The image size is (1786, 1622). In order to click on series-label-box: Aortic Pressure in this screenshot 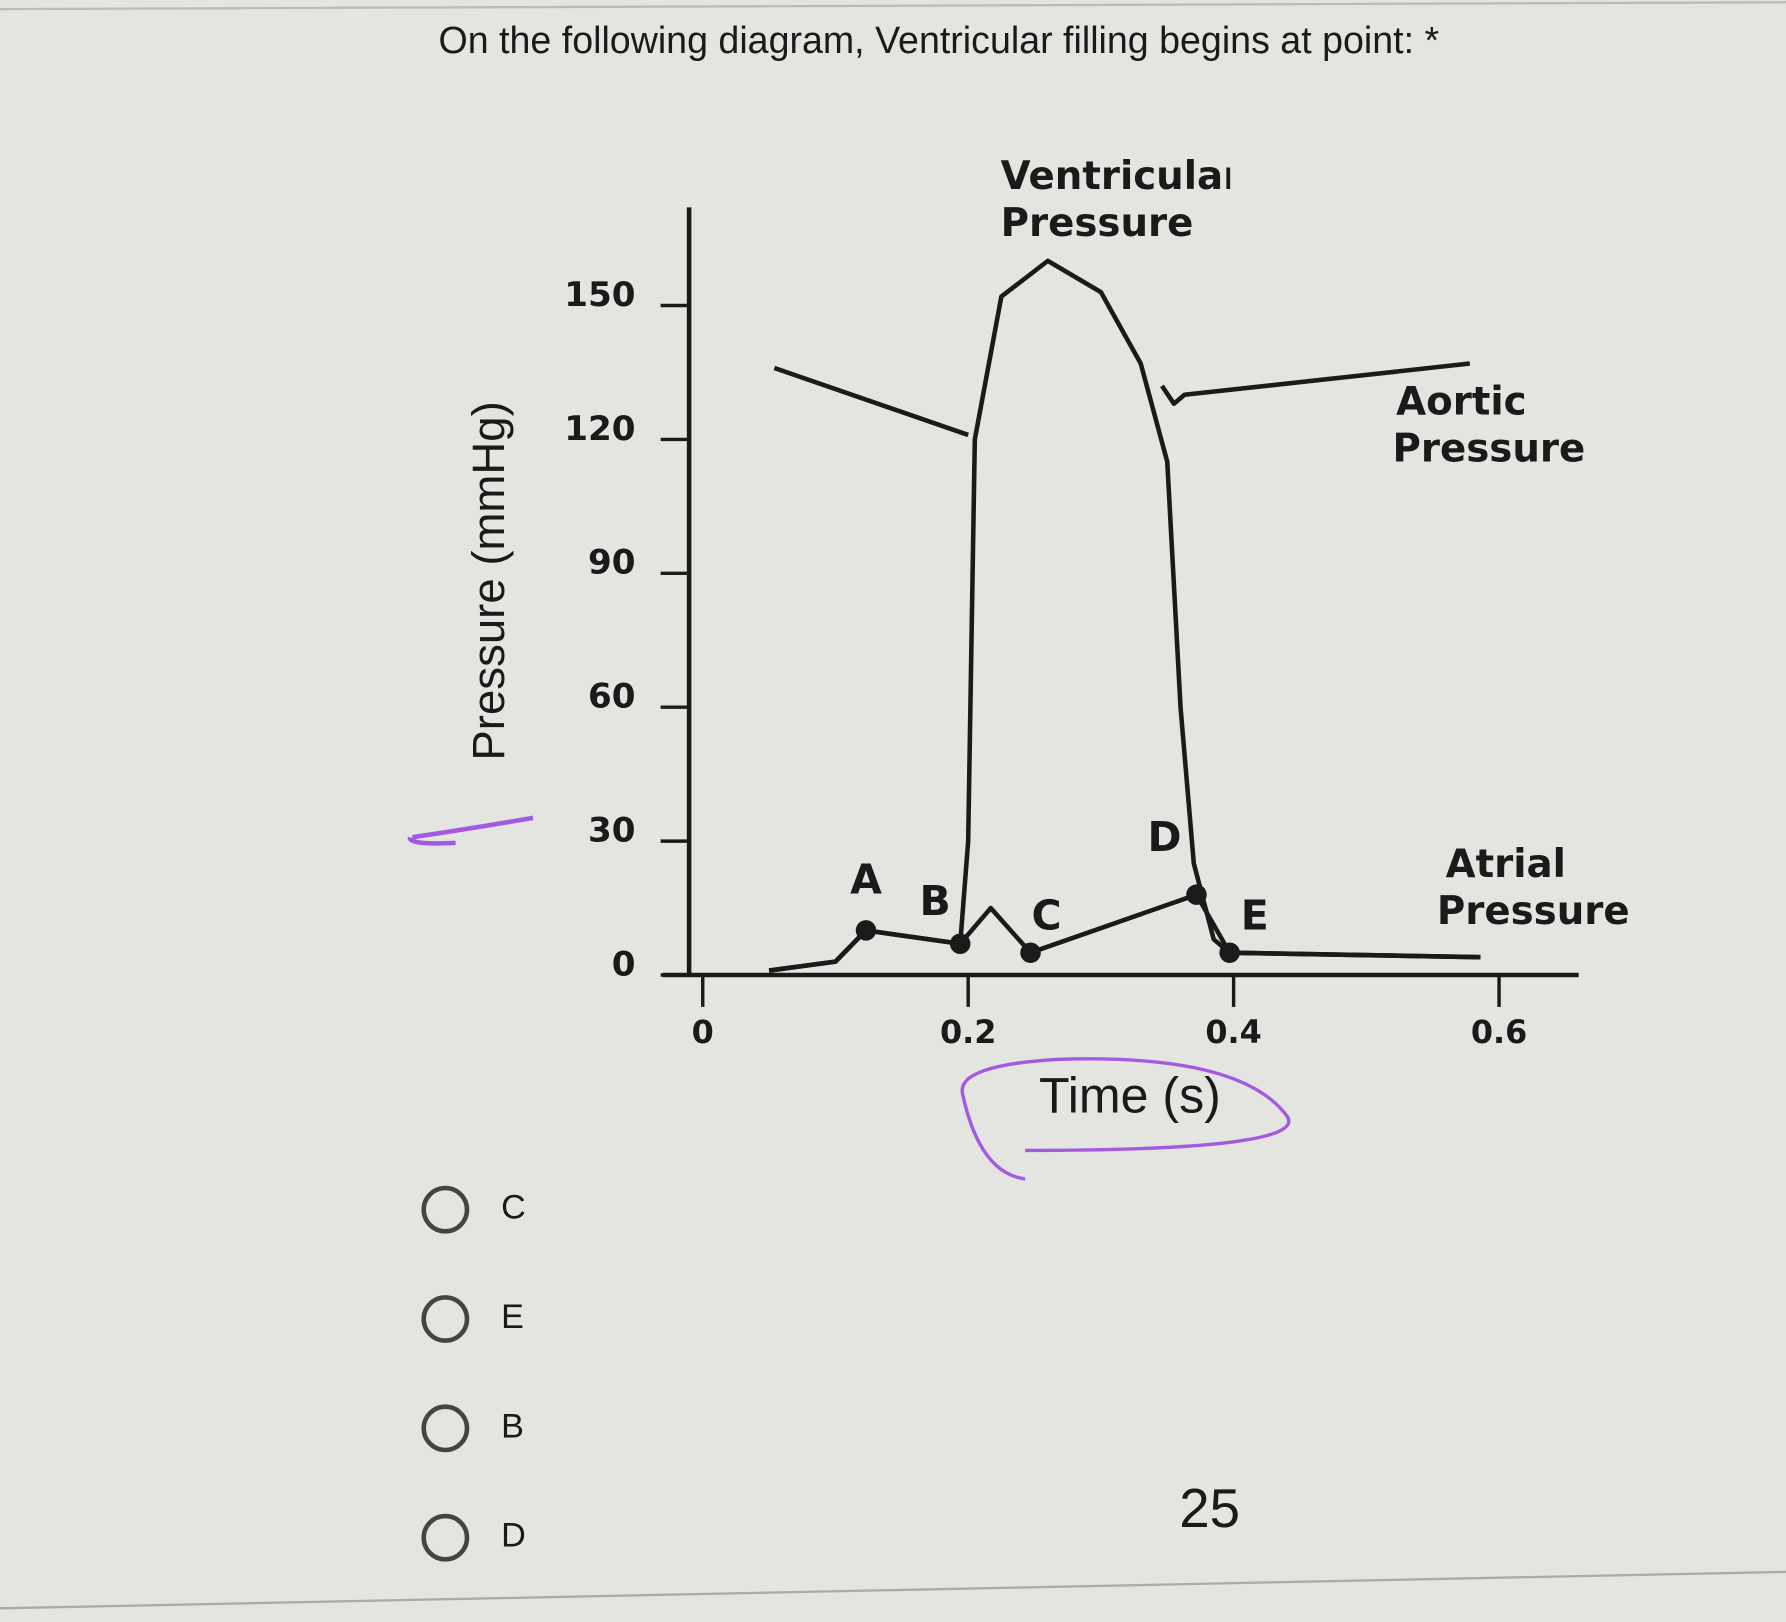, I will do `click(1489, 425)`.